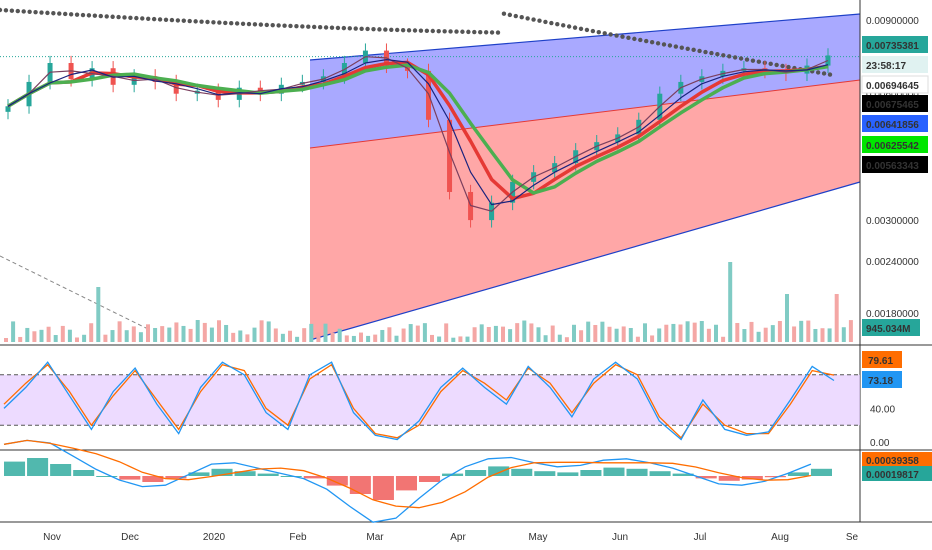  What do you see at coordinates (886, 66) in the screenshot?
I see `price-badge-label: 23:58:17` at bounding box center [886, 66].